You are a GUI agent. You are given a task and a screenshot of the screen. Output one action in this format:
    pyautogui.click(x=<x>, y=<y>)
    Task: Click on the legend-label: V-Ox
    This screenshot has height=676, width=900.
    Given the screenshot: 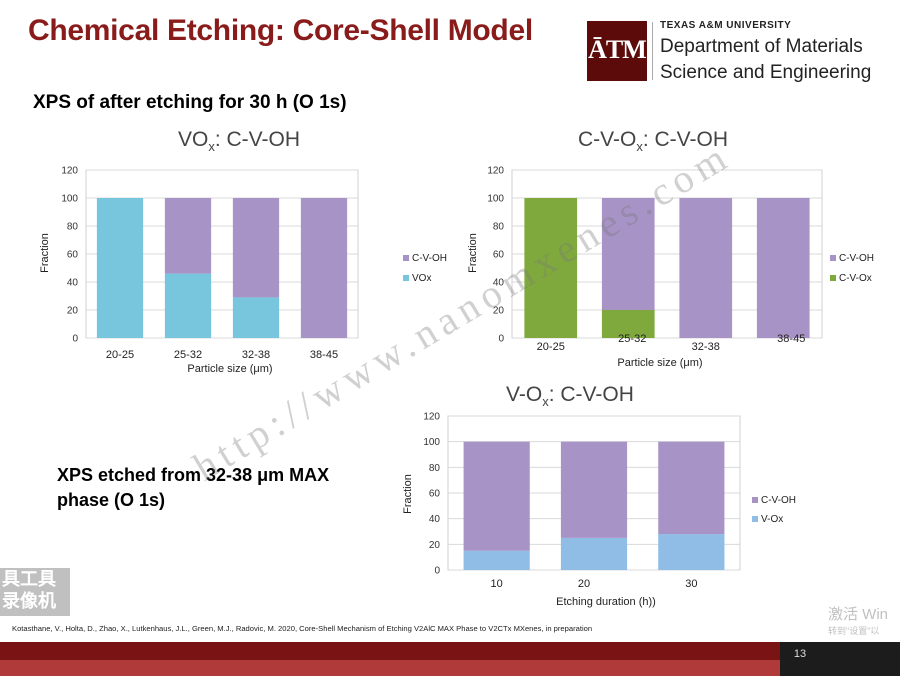 What is the action you would take?
    pyautogui.click(x=772, y=519)
    